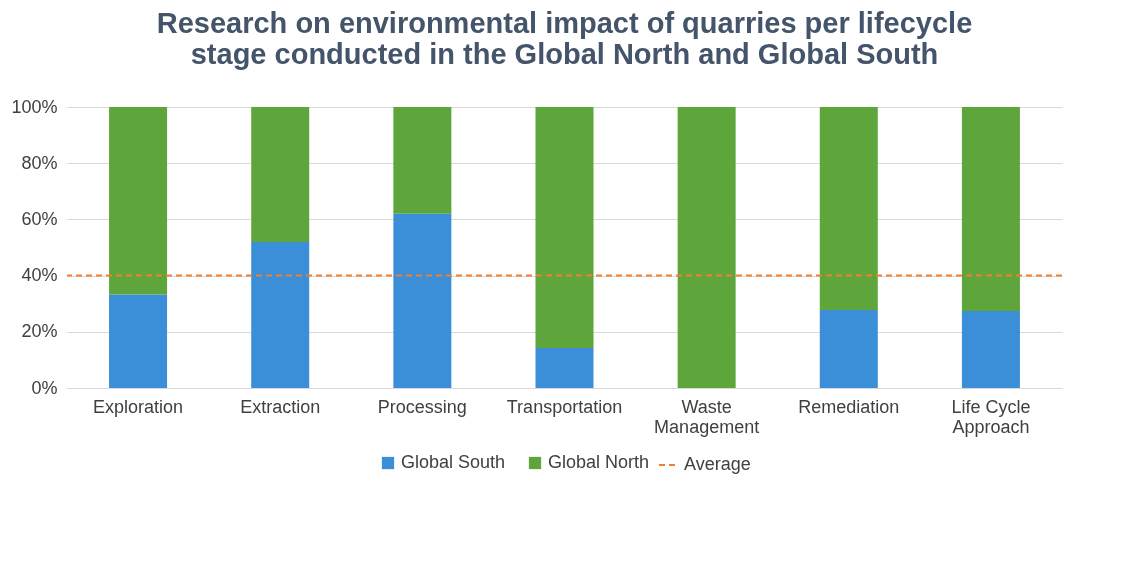 This screenshot has width=1129, height=573. I want to click on x-tick-label: Waste Management, so click(707, 416).